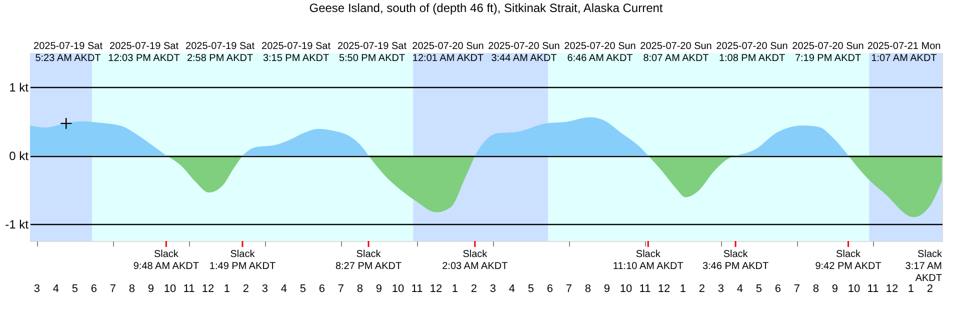  What do you see at coordinates (524, 52) in the screenshot?
I see `annotation: 2025-07-20 Sun 3:44 AM AKDT` at bounding box center [524, 52].